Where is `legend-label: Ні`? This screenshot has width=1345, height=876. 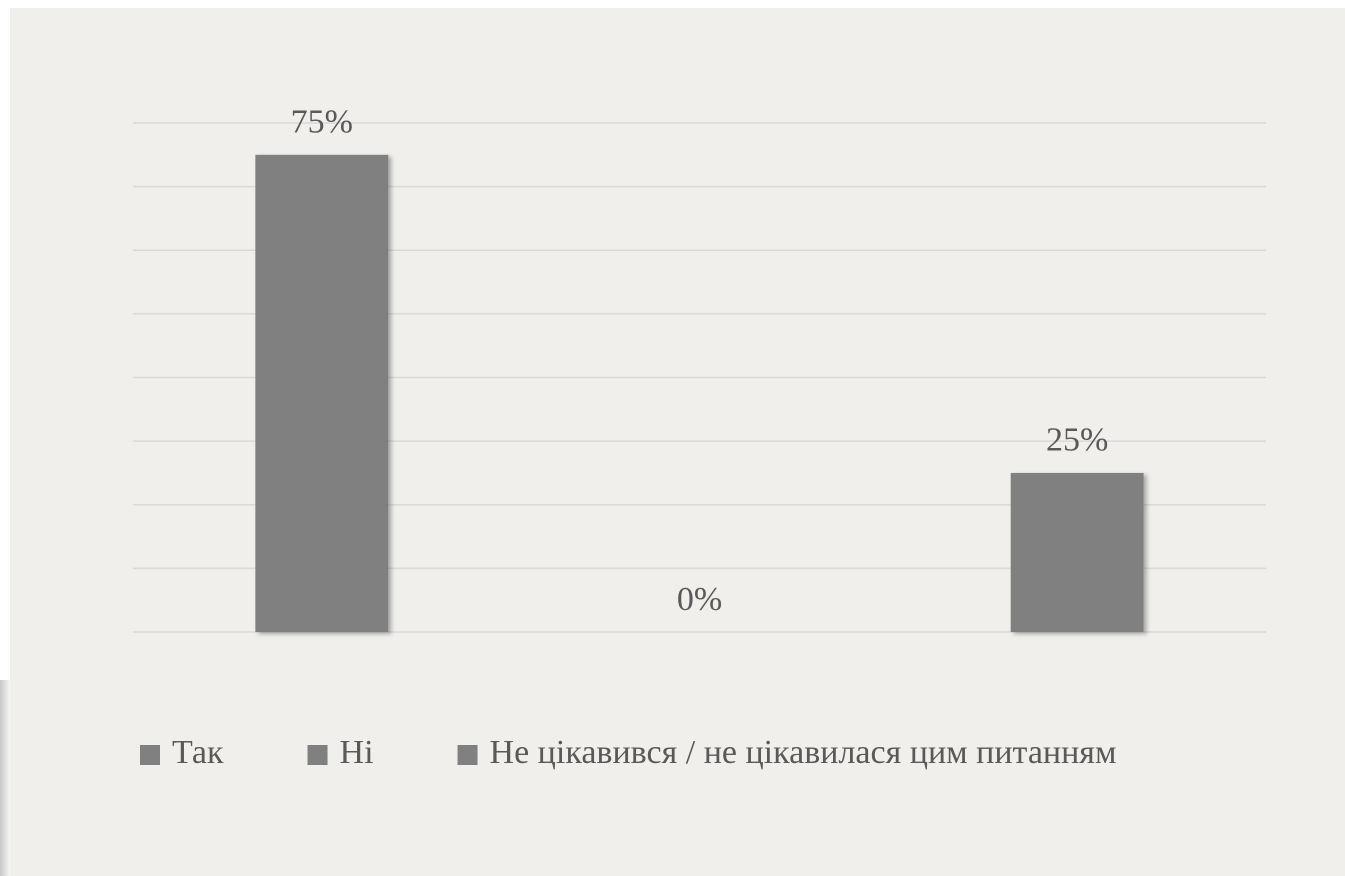 legend-label: Ні is located at coordinates (357, 752).